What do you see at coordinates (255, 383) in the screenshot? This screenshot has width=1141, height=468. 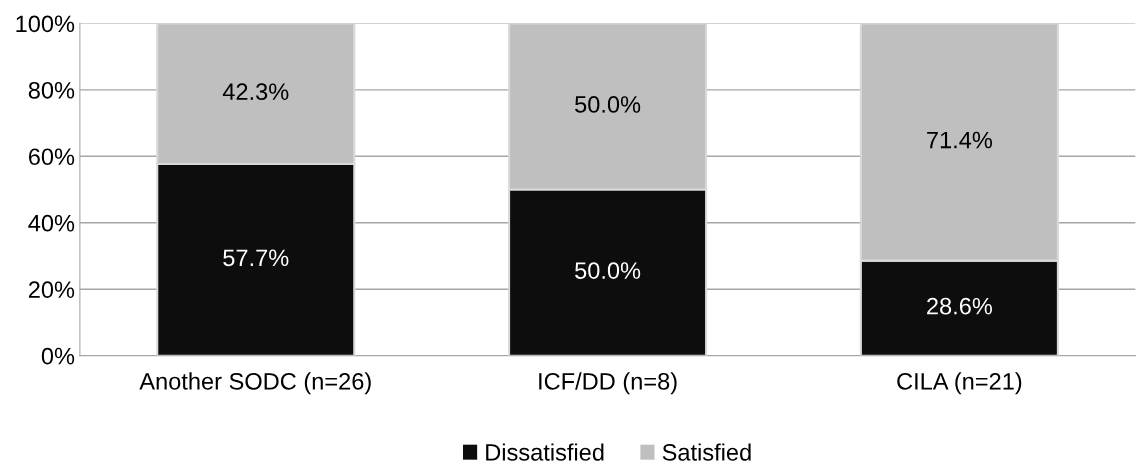 I see `x-tick-label: Another SODC (n=26)` at bounding box center [255, 383].